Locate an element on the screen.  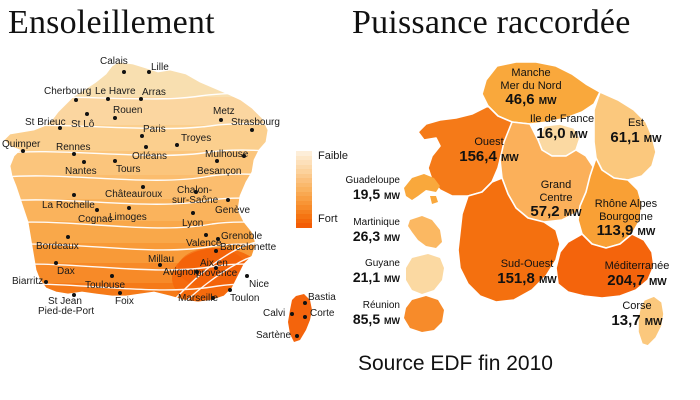
region-value: 151,8 MW is located at coordinates (527, 278).